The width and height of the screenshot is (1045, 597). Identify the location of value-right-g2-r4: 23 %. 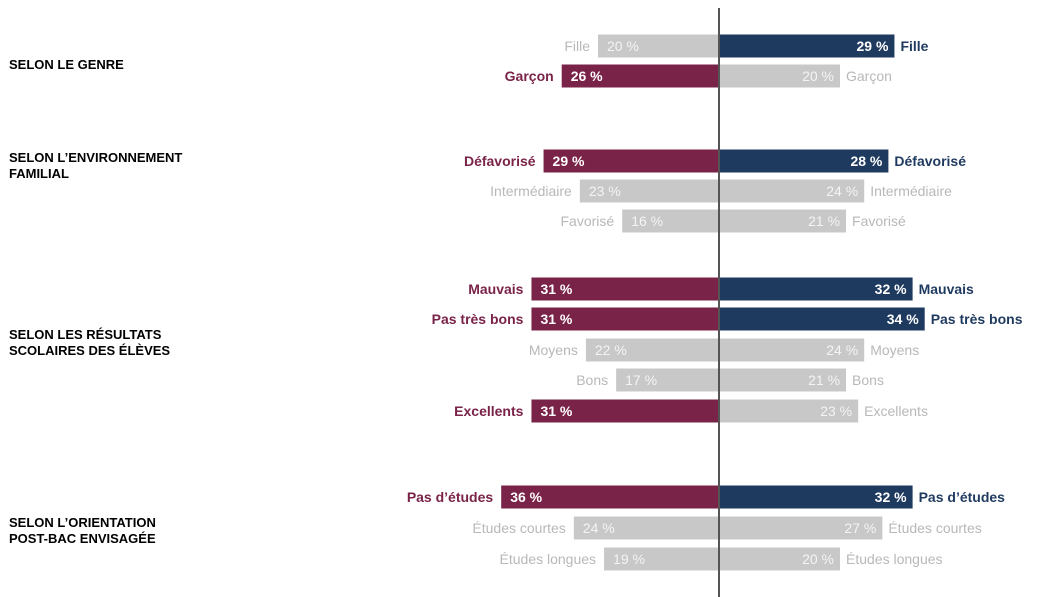
(836, 411).